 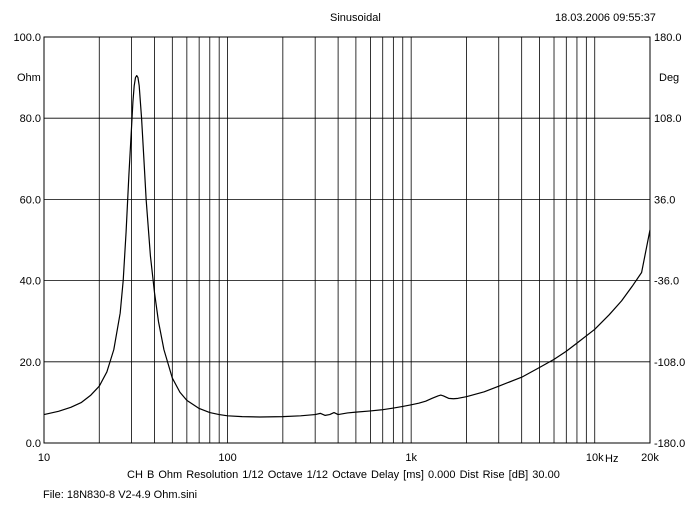 What do you see at coordinates (605, 18) in the screenshot?
I see `timestamp: 18.03.2006 09:55:37` at bounding box center [605, 18].